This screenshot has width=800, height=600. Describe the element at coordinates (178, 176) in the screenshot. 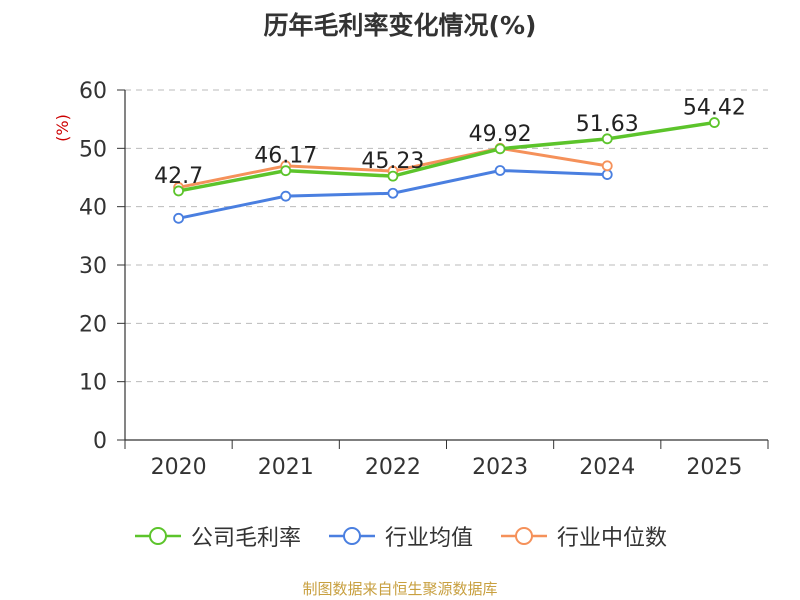

I see `data-label-2020: 42.7` at that location.